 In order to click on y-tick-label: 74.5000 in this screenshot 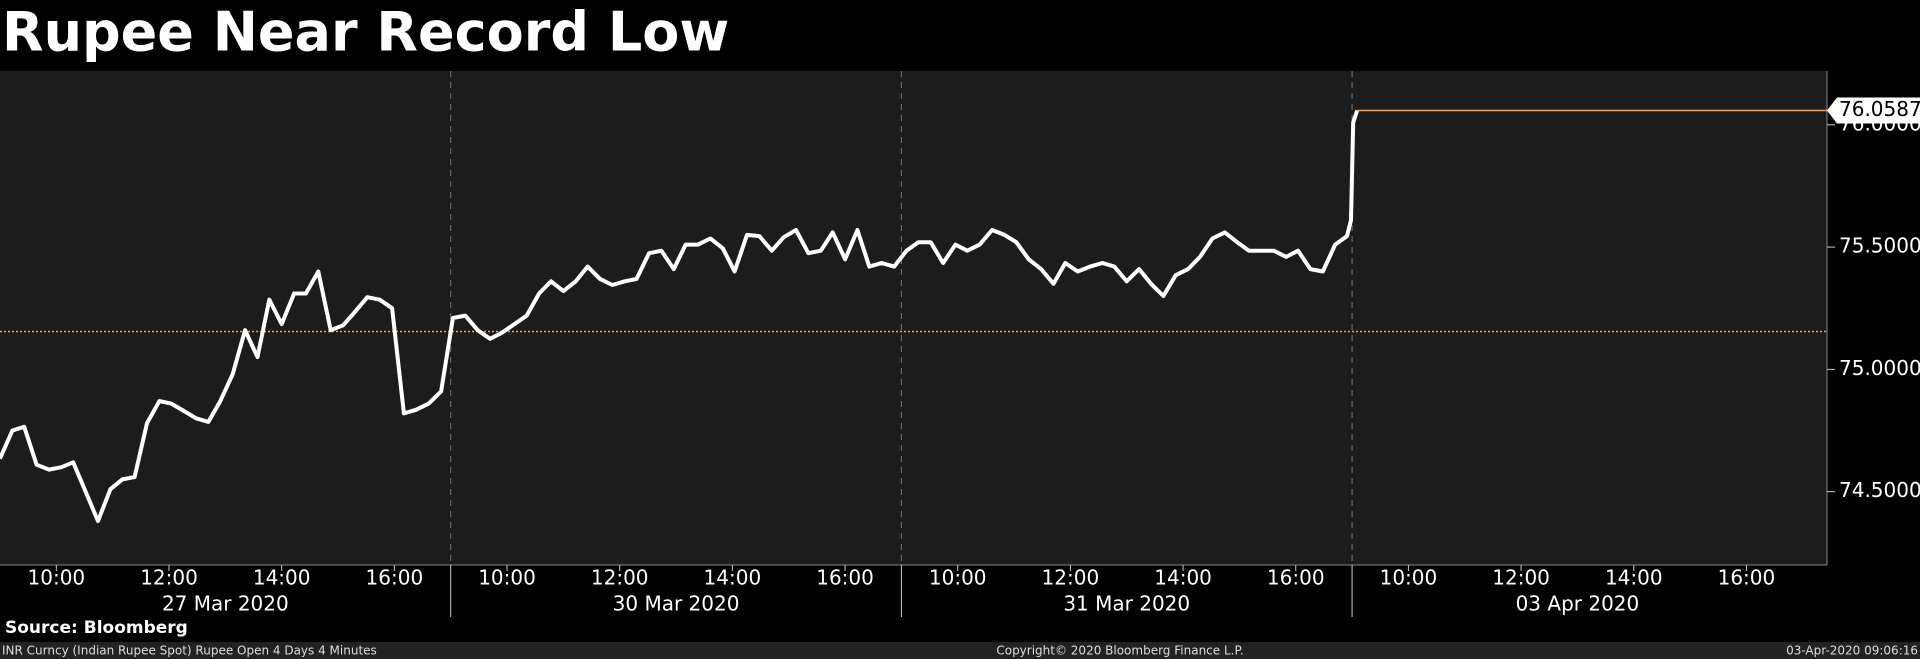, I will do `click(1879, 490)`.